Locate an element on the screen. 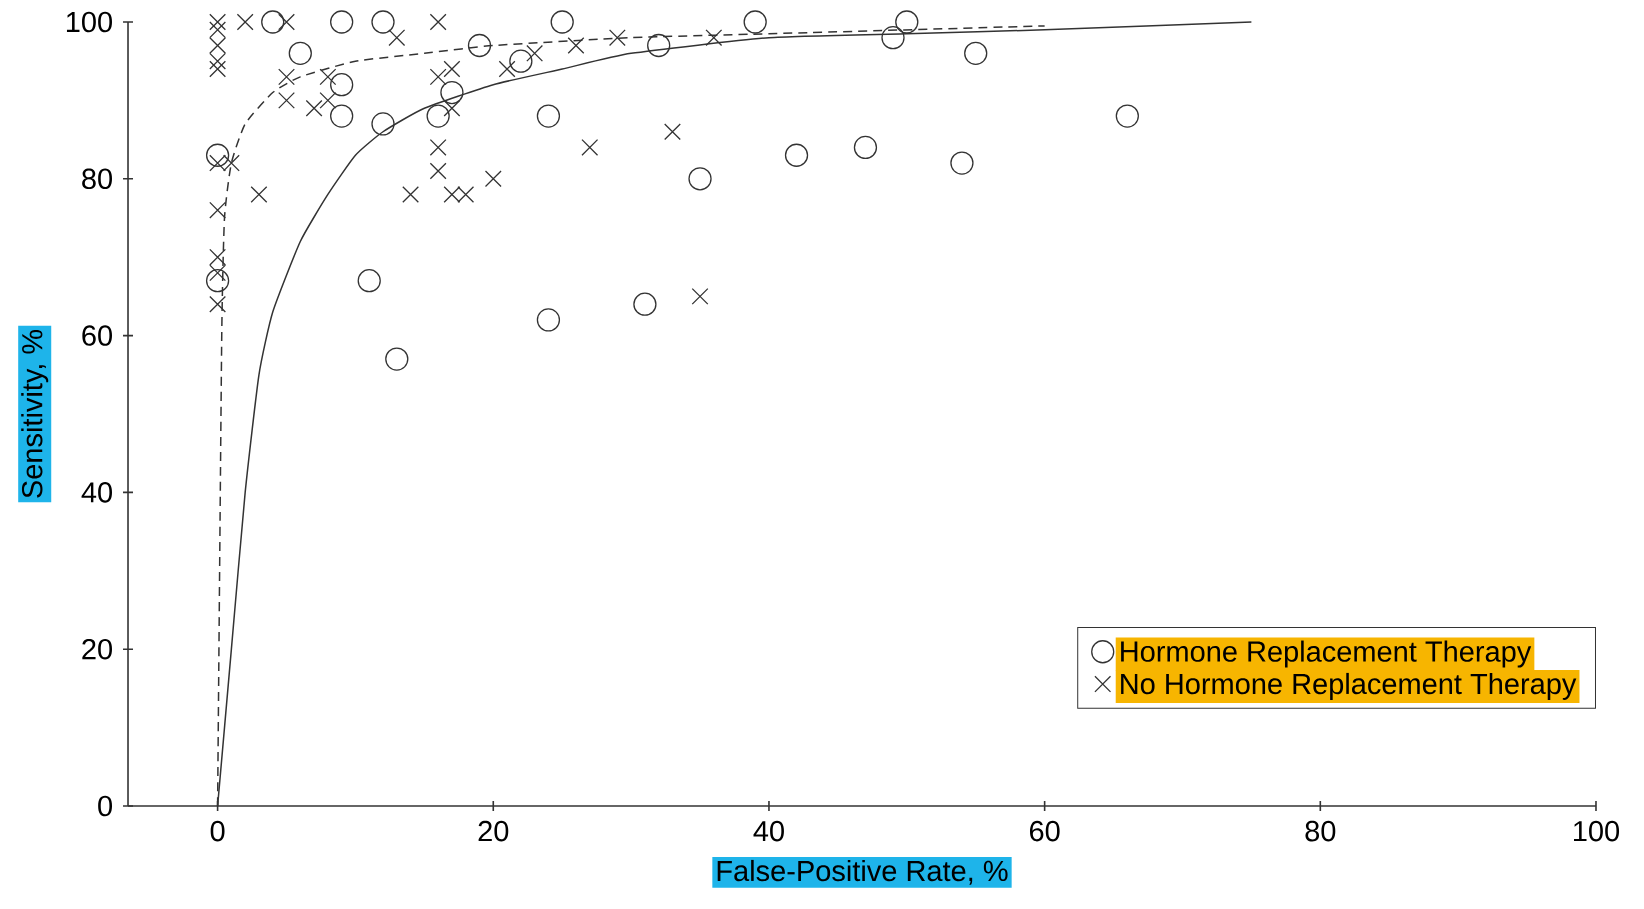 This screenshot has width=1644, height=909. y-tick-label: 100 is located at coordinates (89, 22).